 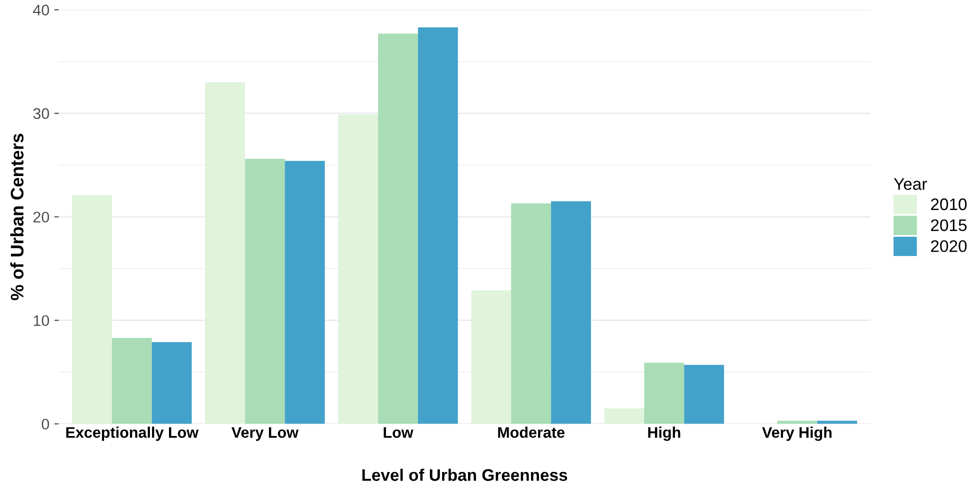 What do you see at coordinates (531, 432) in the screenshot?
I see `x-tick-label: Moderate` at bounding box center [531, 432].